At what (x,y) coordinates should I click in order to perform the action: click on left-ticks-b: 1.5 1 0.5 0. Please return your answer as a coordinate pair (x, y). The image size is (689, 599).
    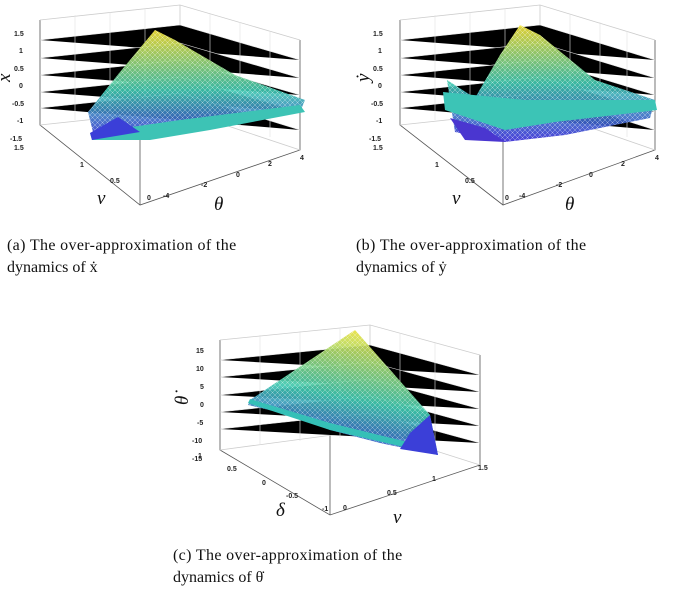
    Looking at the image, I should click on (441, 173).